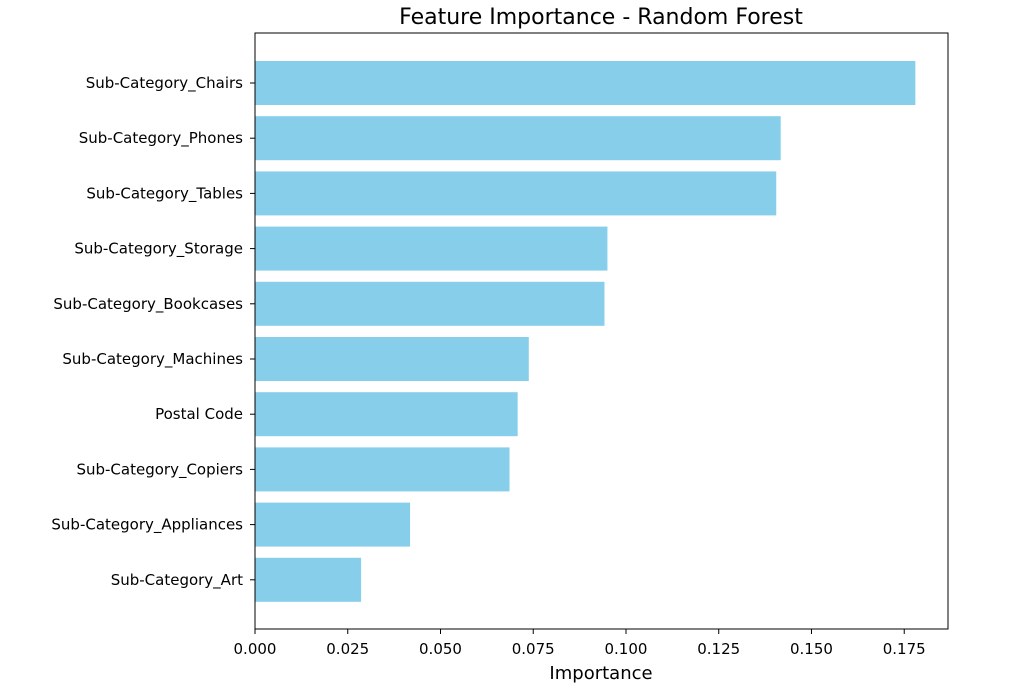 The height and width of the screenshot is (693, 1018). I want to click on y-tick-label: Sub-Category_Chairs, so click(164, 83).